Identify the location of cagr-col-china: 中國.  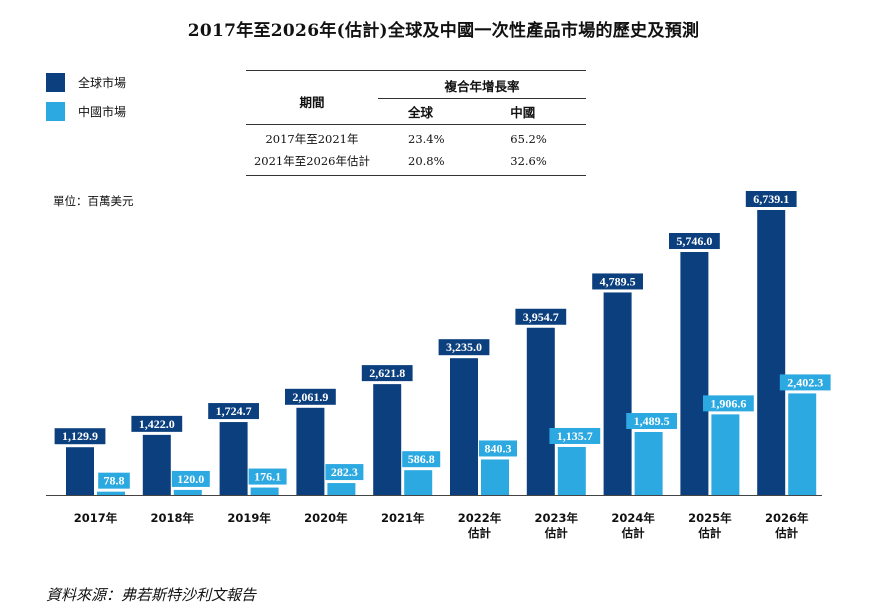
(537, 111).